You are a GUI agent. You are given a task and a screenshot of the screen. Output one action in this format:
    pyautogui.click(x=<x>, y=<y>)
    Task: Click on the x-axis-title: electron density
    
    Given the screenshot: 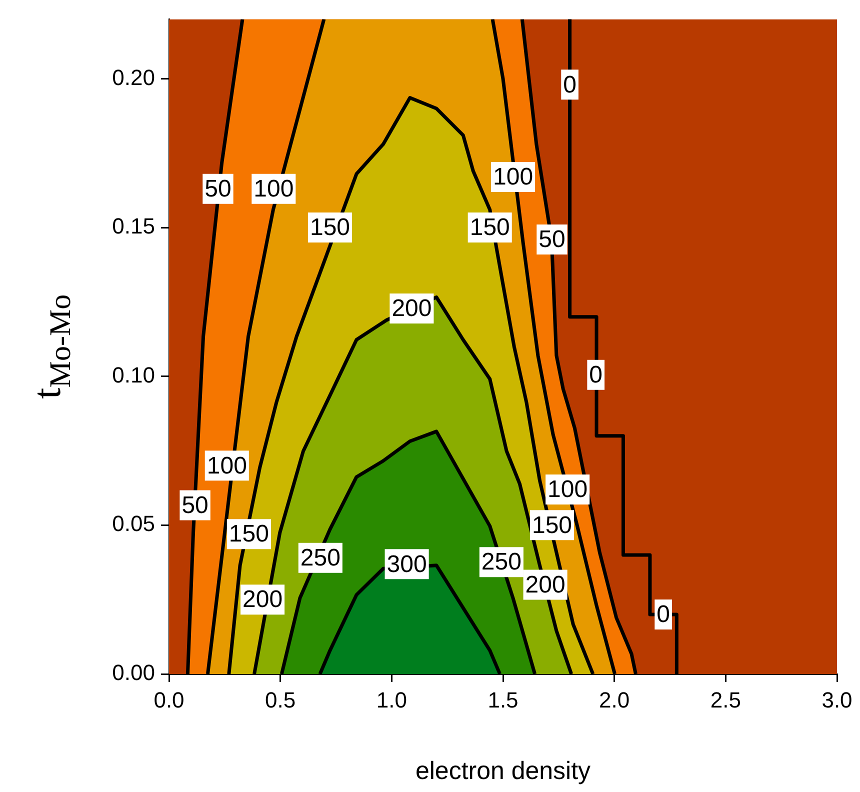 What is the action you would take?
    pyautogui.click(x=503, y=770)
    